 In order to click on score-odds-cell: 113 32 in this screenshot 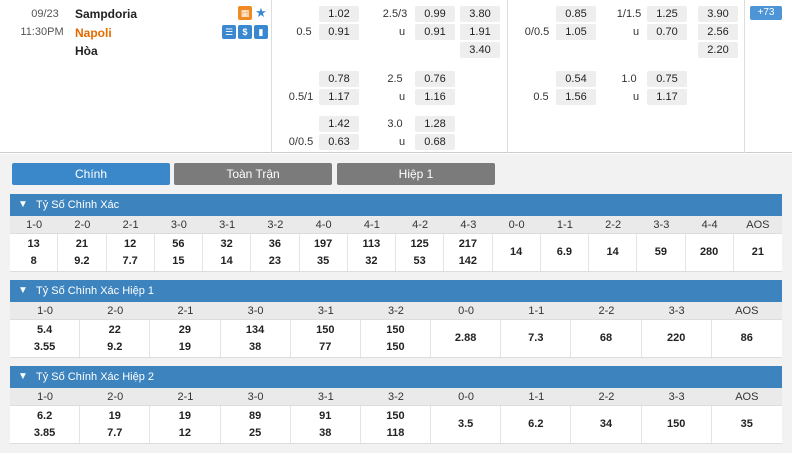, I will do `click(372, 252)`.